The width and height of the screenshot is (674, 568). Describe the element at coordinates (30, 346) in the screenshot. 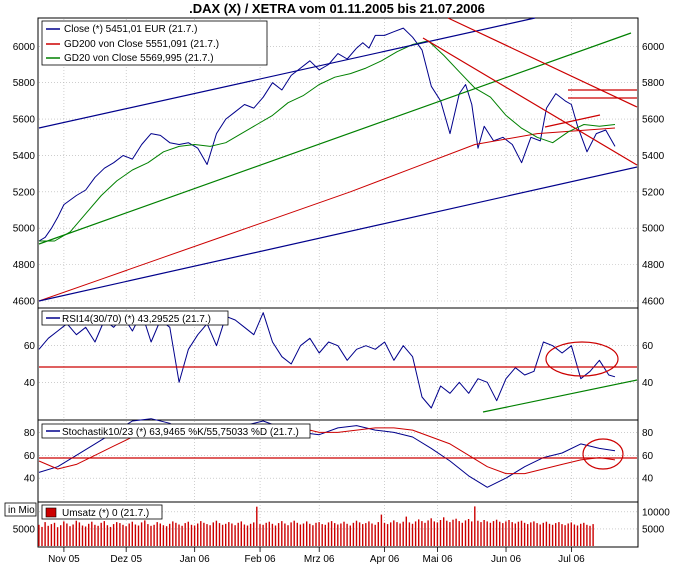

I see `y-tick-label-left: 60` at that location.